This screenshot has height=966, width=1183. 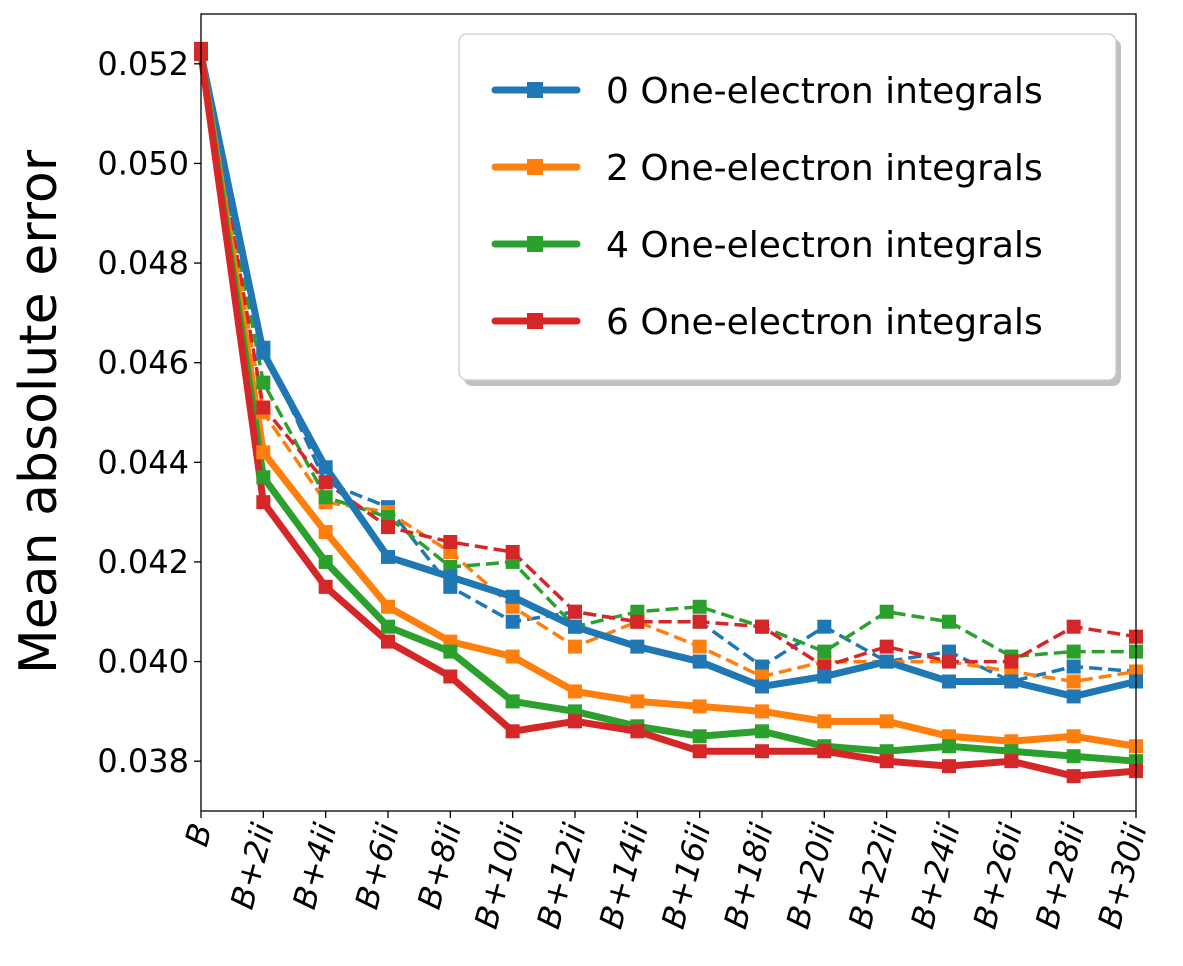 What do you see at coordinates (143, 363) in the screenshot?
I see `y-tick-label: 0.046` at bounding box center [143, 363].